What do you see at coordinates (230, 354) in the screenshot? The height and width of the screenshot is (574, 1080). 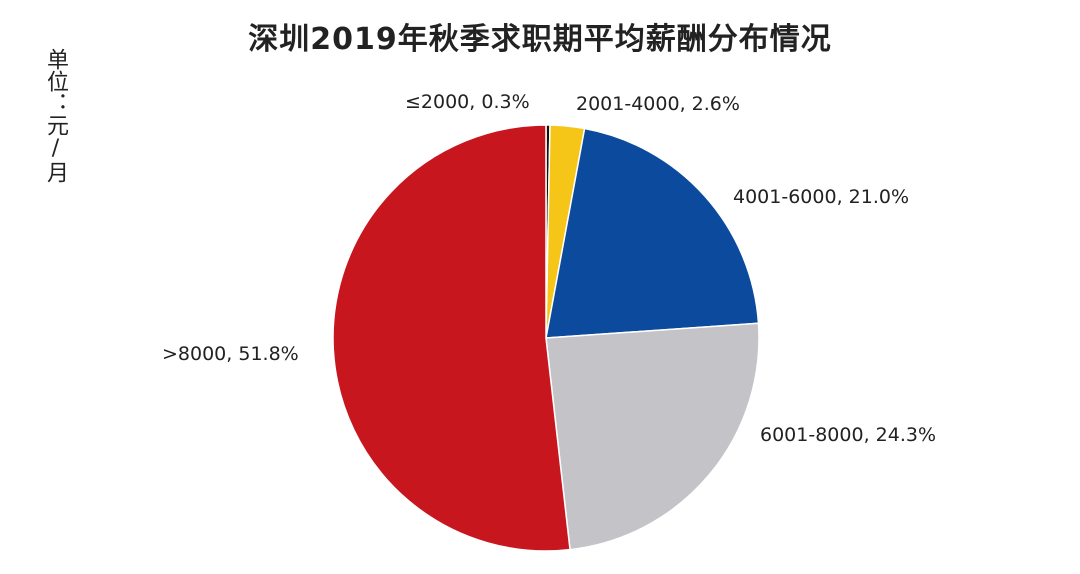 I see `slice-label->8000: >8000, 51.8%` at bounding box center [230, 354].